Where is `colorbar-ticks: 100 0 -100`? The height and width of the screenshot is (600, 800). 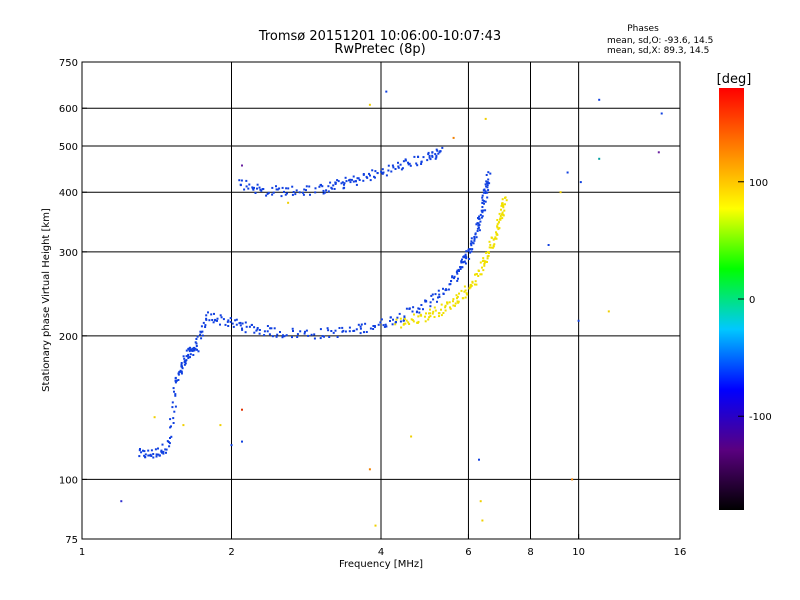 colorbar-ticks: 100 0 -100 is located at coordinates (755, 300).